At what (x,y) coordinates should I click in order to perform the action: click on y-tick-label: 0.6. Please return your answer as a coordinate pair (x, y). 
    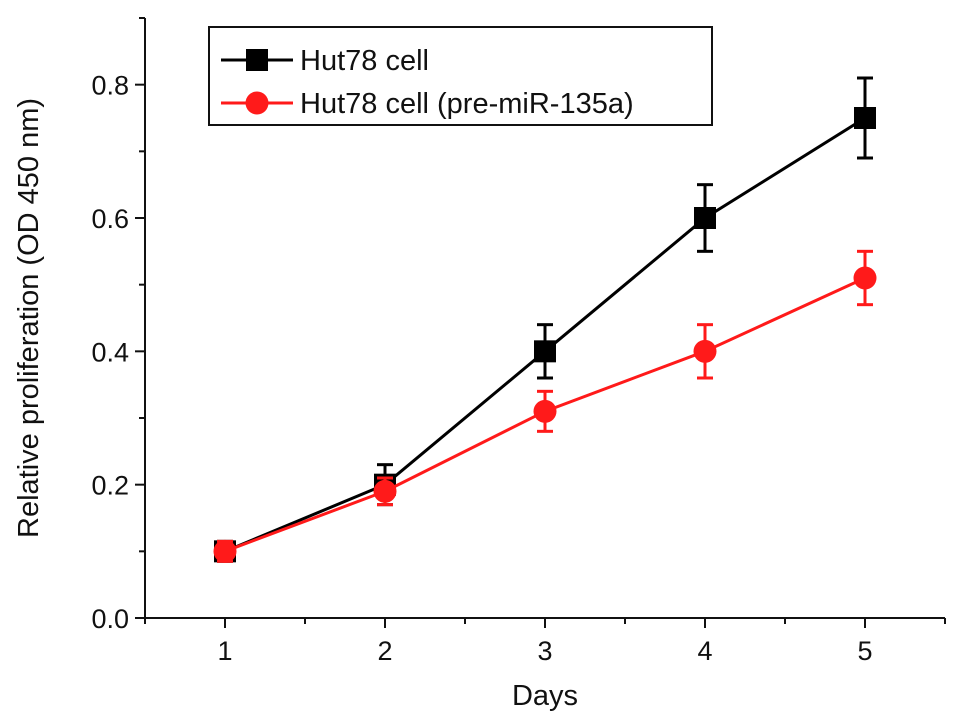
    Looking at the image, I should click on (110, 219).